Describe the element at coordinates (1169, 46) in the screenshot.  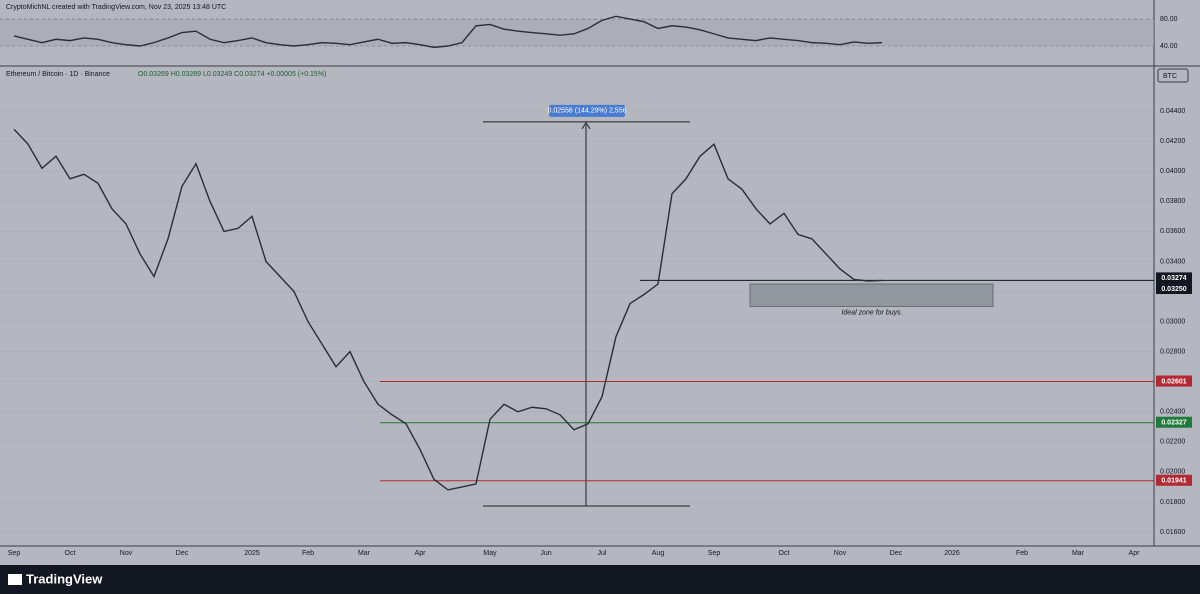
I see `rsi-tick-label: 40.00` at that location.